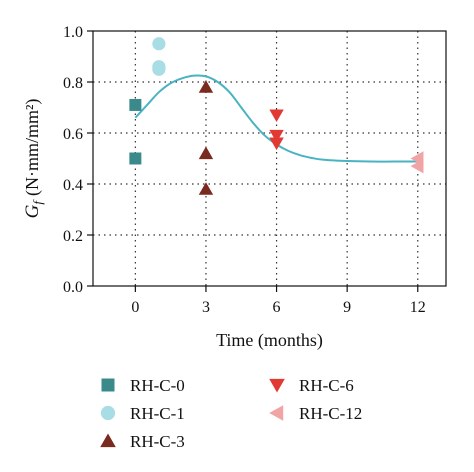  I want to click on y-axis-unit: (N·mm/mm²), so click(32, 147).